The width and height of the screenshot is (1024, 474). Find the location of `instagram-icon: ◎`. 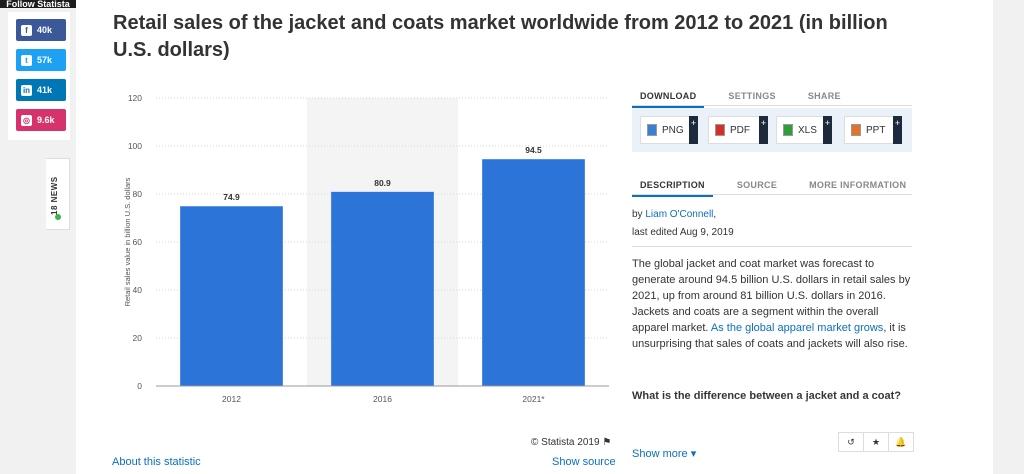

instagram-icon: ◎ is located at coordinates (26, 120).